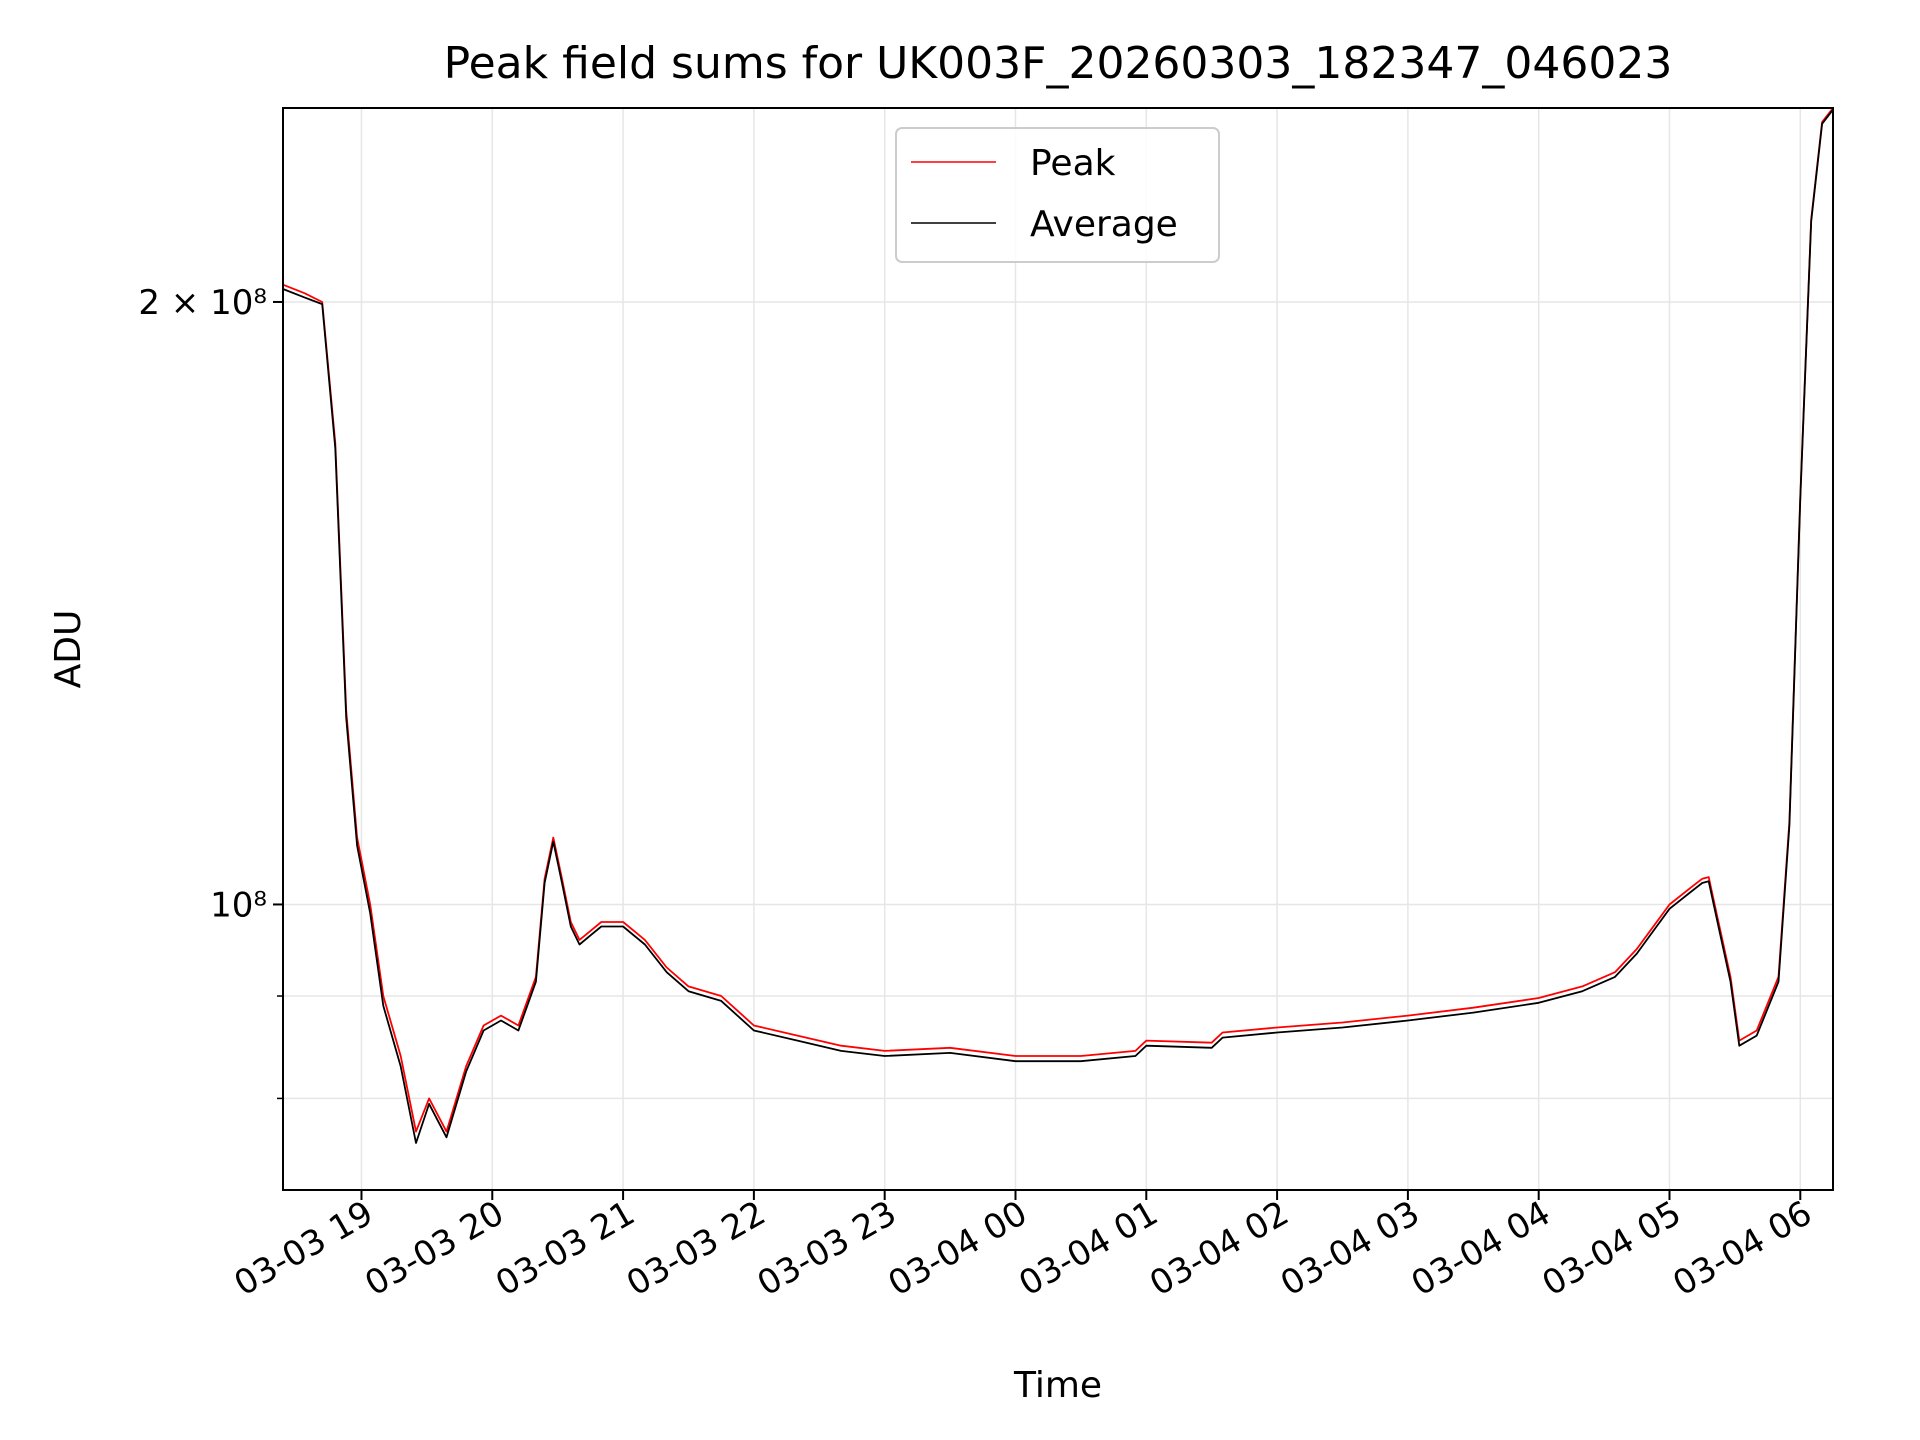  Describe the element at coordinates (1057, 195) in the screenshot. I see `legend: Peak Average` at that location.